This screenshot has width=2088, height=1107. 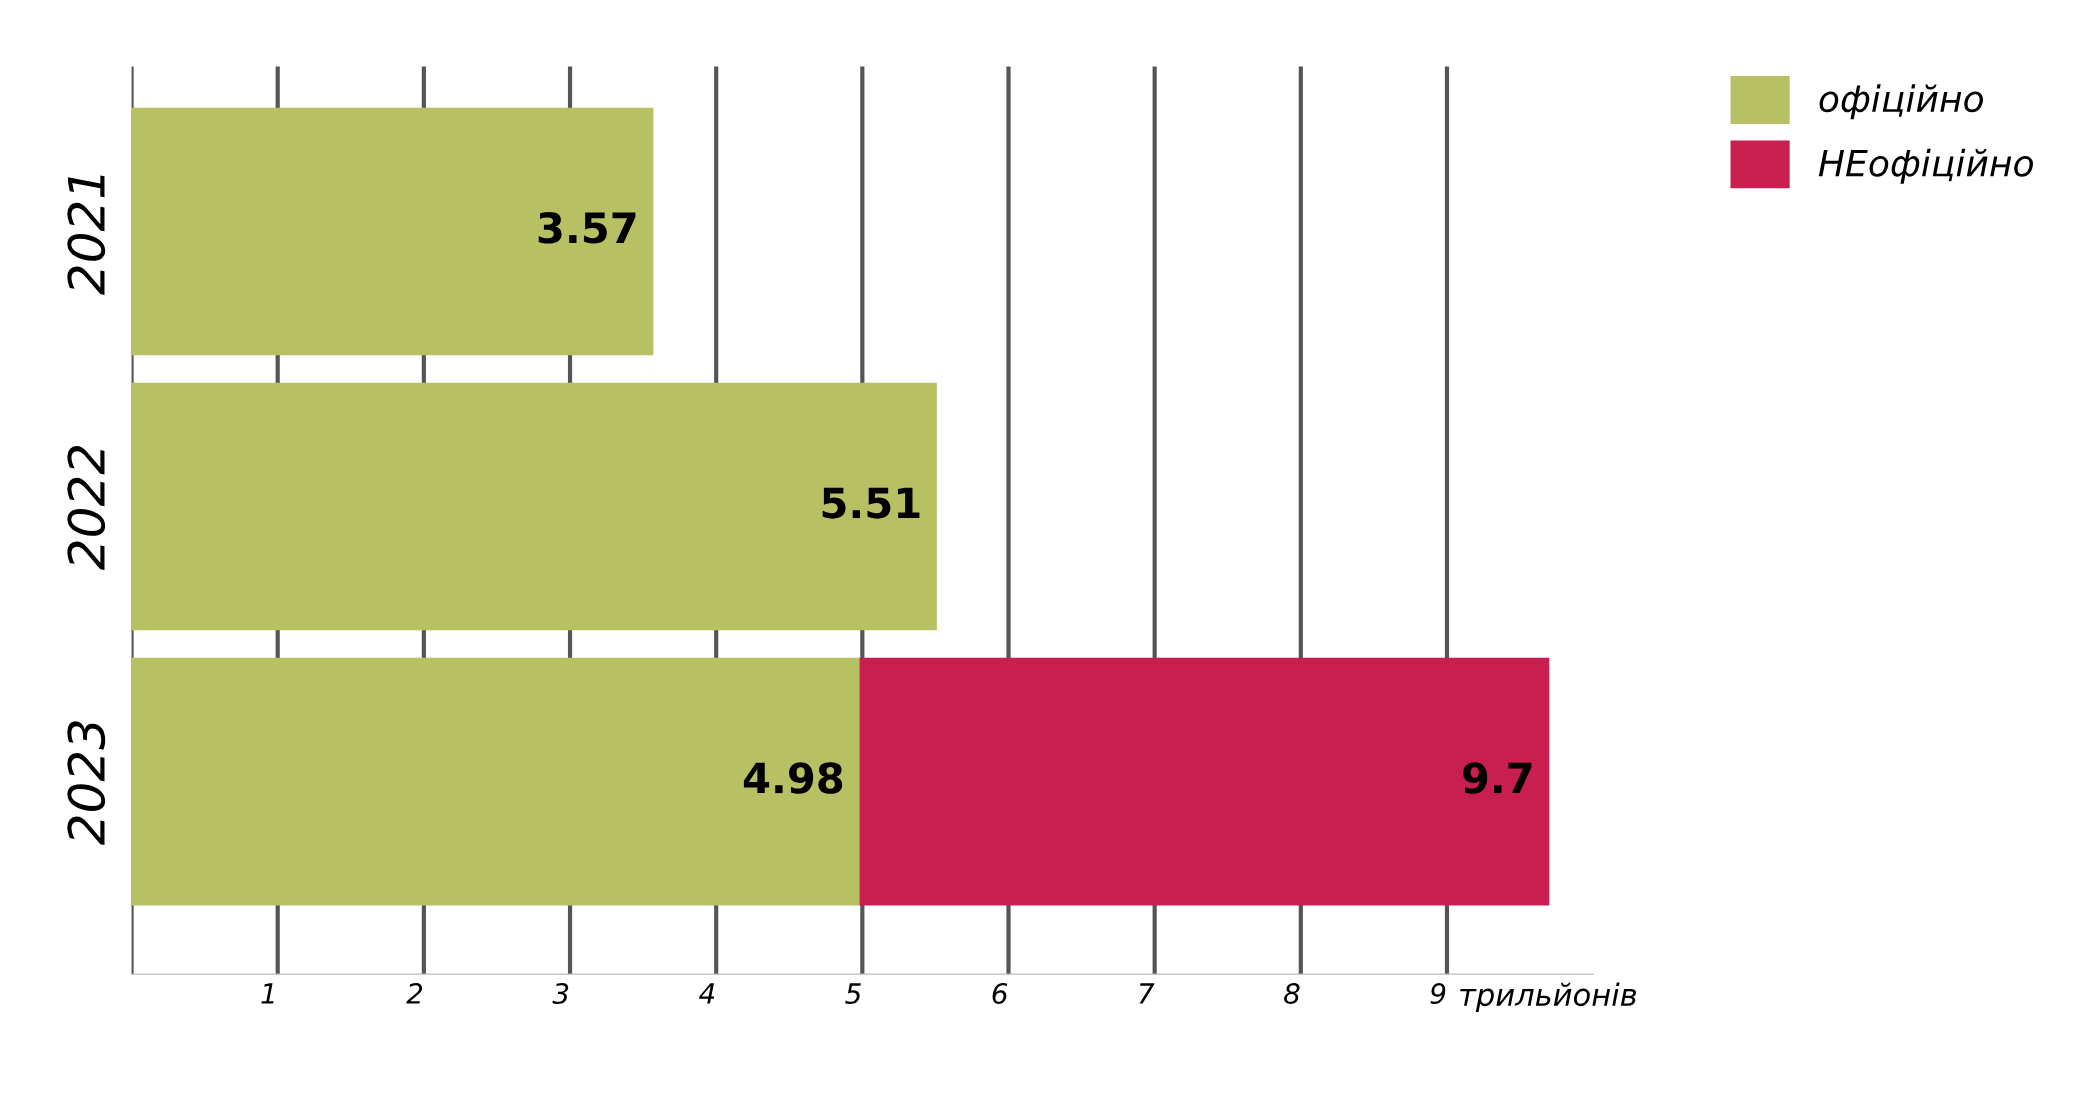 I want to click on x-tick-label: 8, so click(x=1292, y=993).